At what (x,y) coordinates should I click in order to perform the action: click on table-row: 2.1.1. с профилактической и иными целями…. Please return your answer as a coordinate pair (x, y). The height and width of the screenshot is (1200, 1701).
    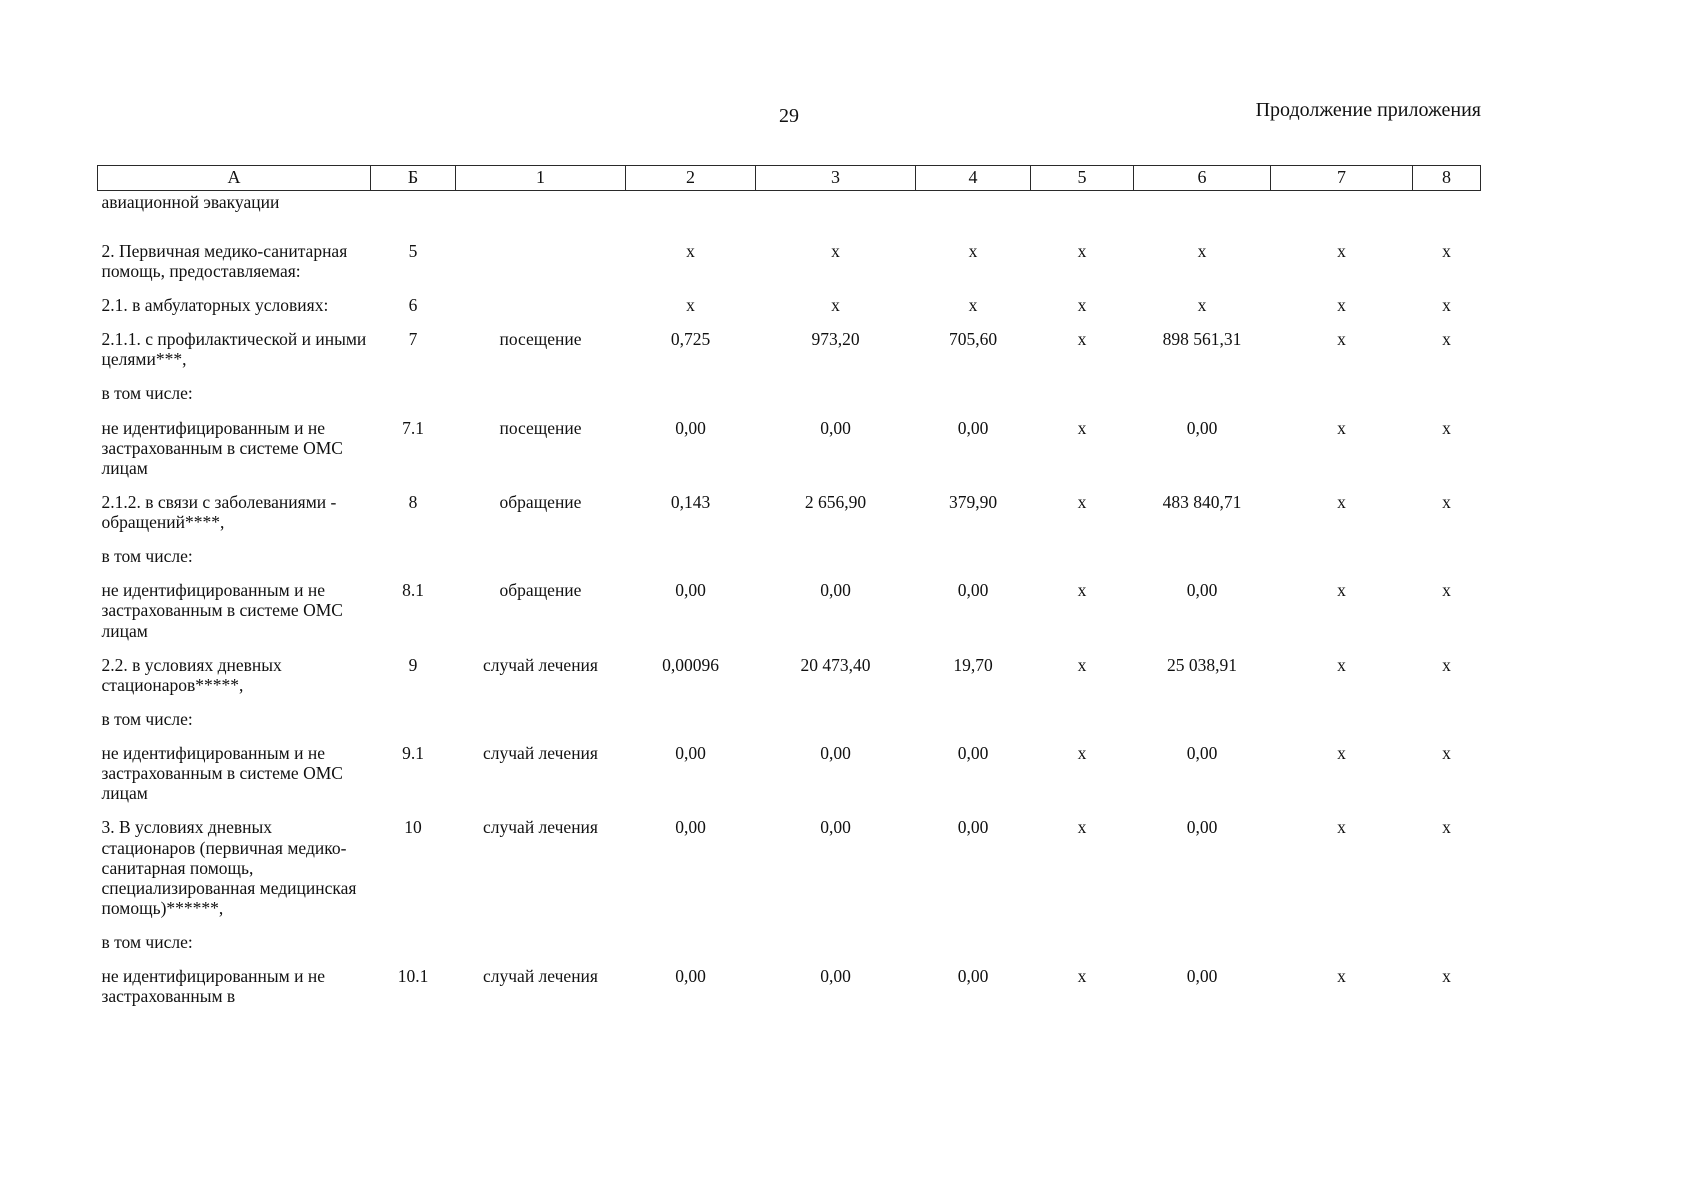
    Looking at the image, I should click on (789, 349).